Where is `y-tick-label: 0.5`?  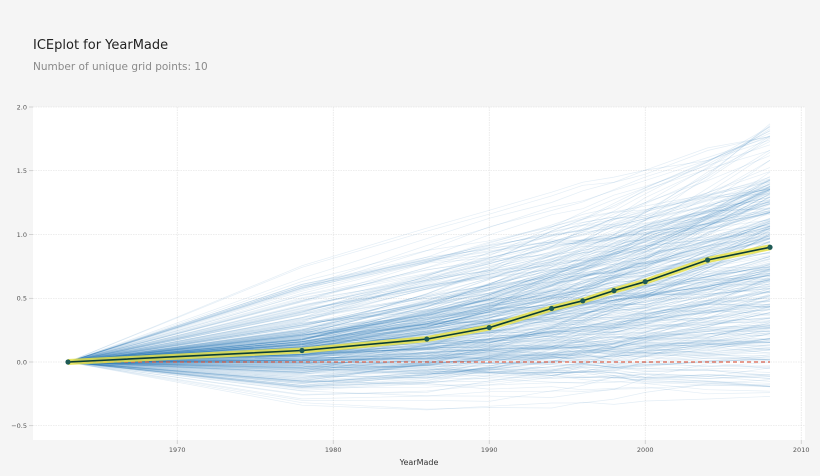
y-tick-label: 0.5 is located at coordinates (22, 299).